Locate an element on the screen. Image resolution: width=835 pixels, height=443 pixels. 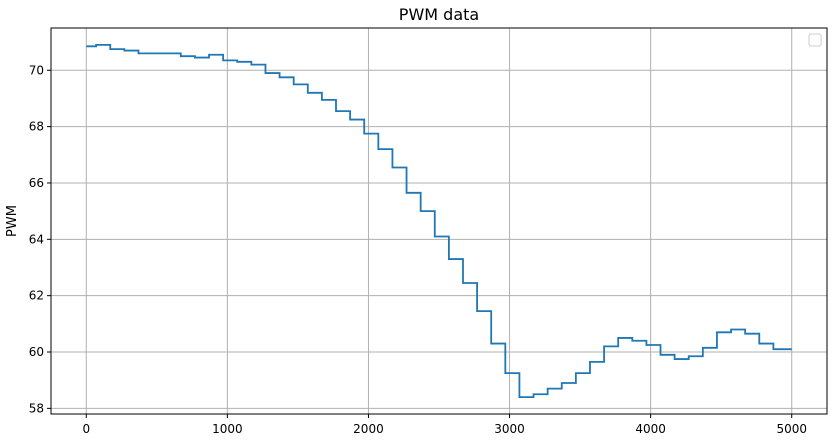
legend is located at coordinates (815, 40).